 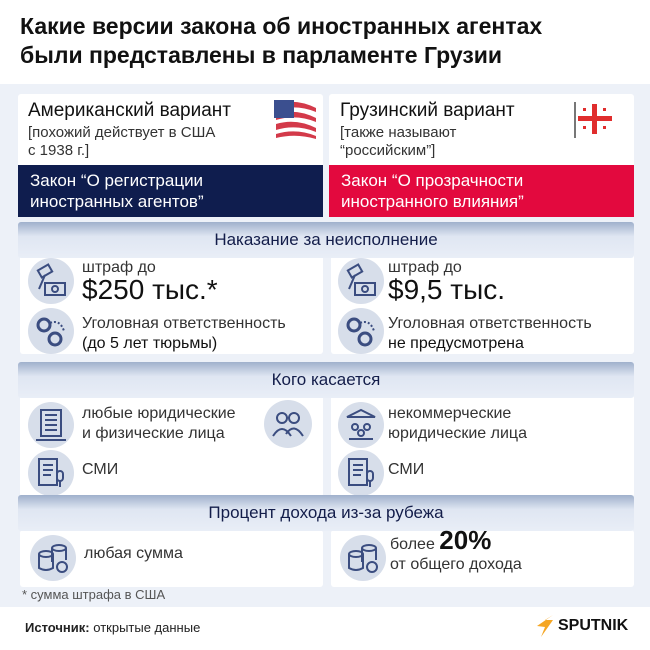 What do you see at coordinates (129, 110) in the screenshot?
I see `us-heading: Американский вариант` at bounding box center [129, 110].